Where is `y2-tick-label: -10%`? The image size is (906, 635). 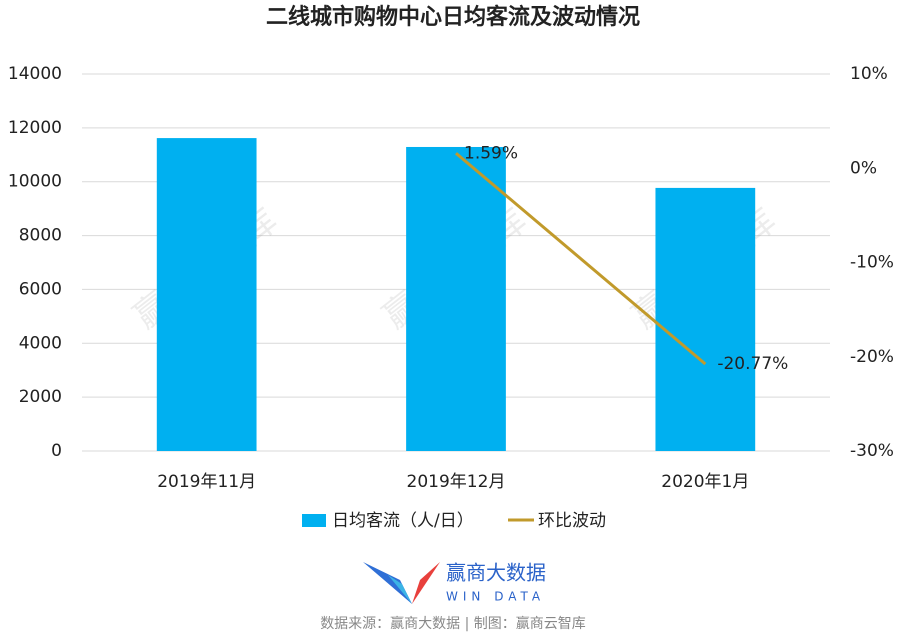 y2-tick-label: -10% is located at coordinates (872, 263).